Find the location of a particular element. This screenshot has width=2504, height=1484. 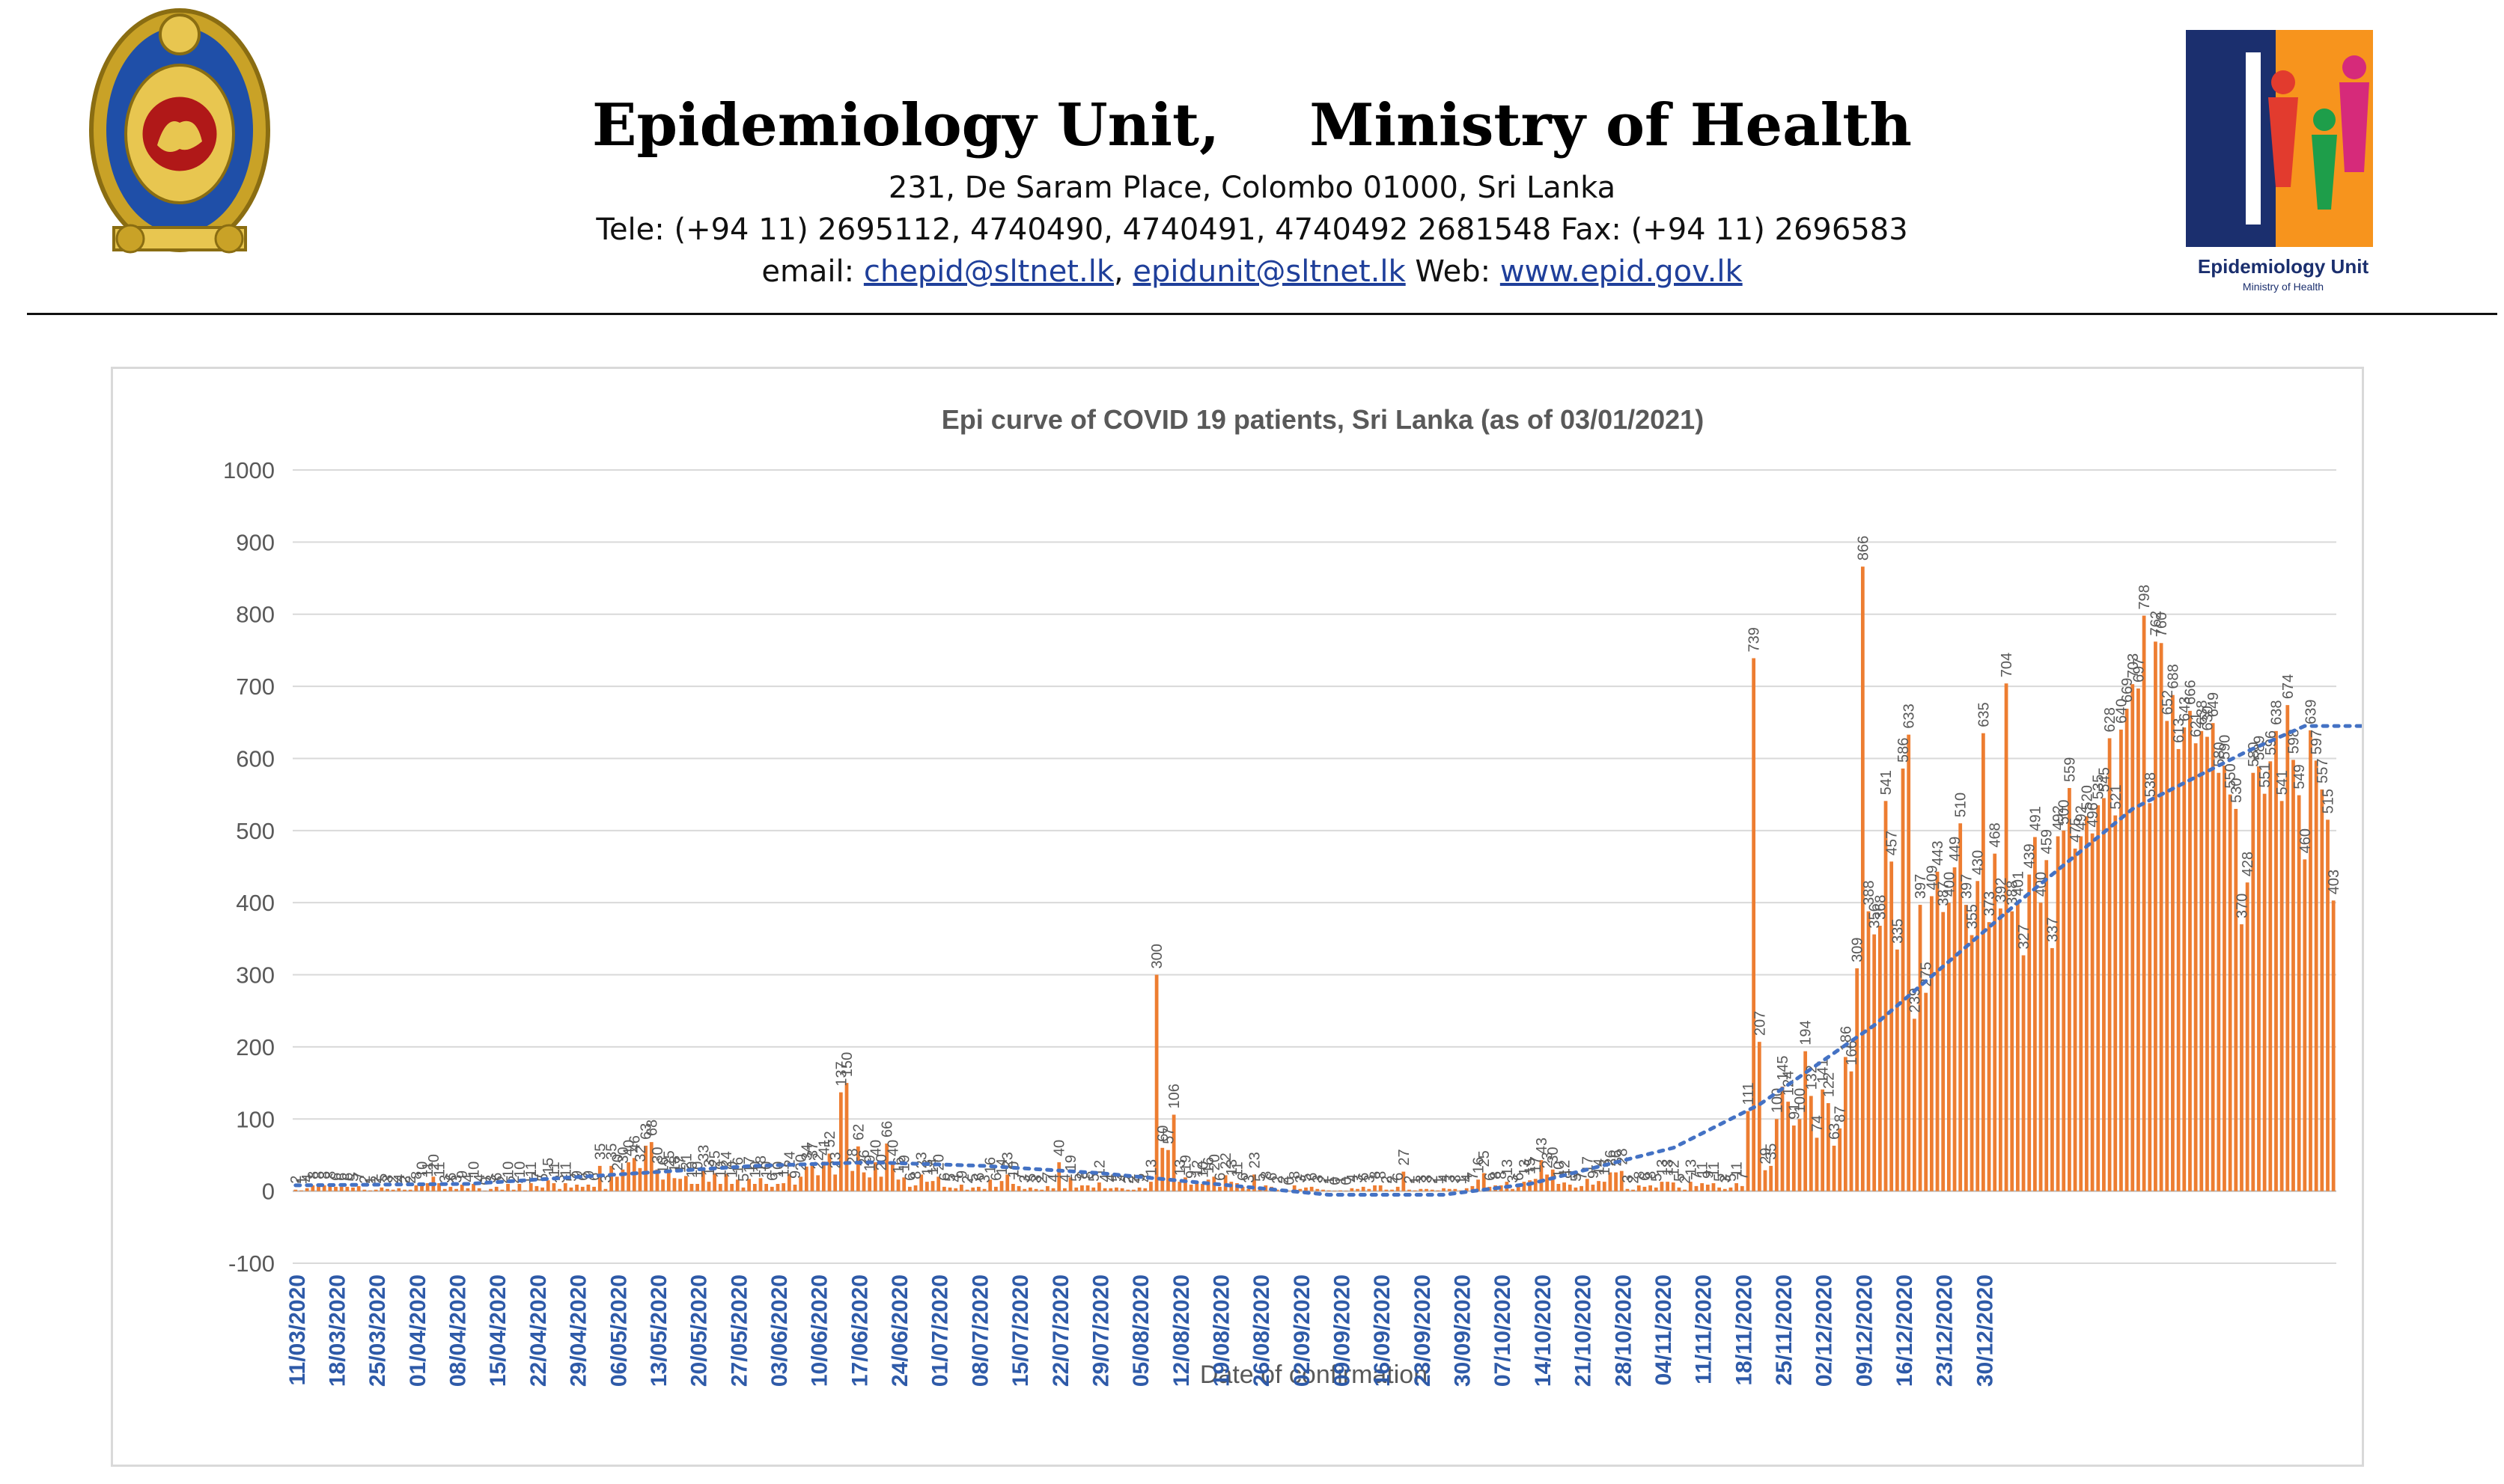

data-label: 68 is located at coordinates (652, 1128).